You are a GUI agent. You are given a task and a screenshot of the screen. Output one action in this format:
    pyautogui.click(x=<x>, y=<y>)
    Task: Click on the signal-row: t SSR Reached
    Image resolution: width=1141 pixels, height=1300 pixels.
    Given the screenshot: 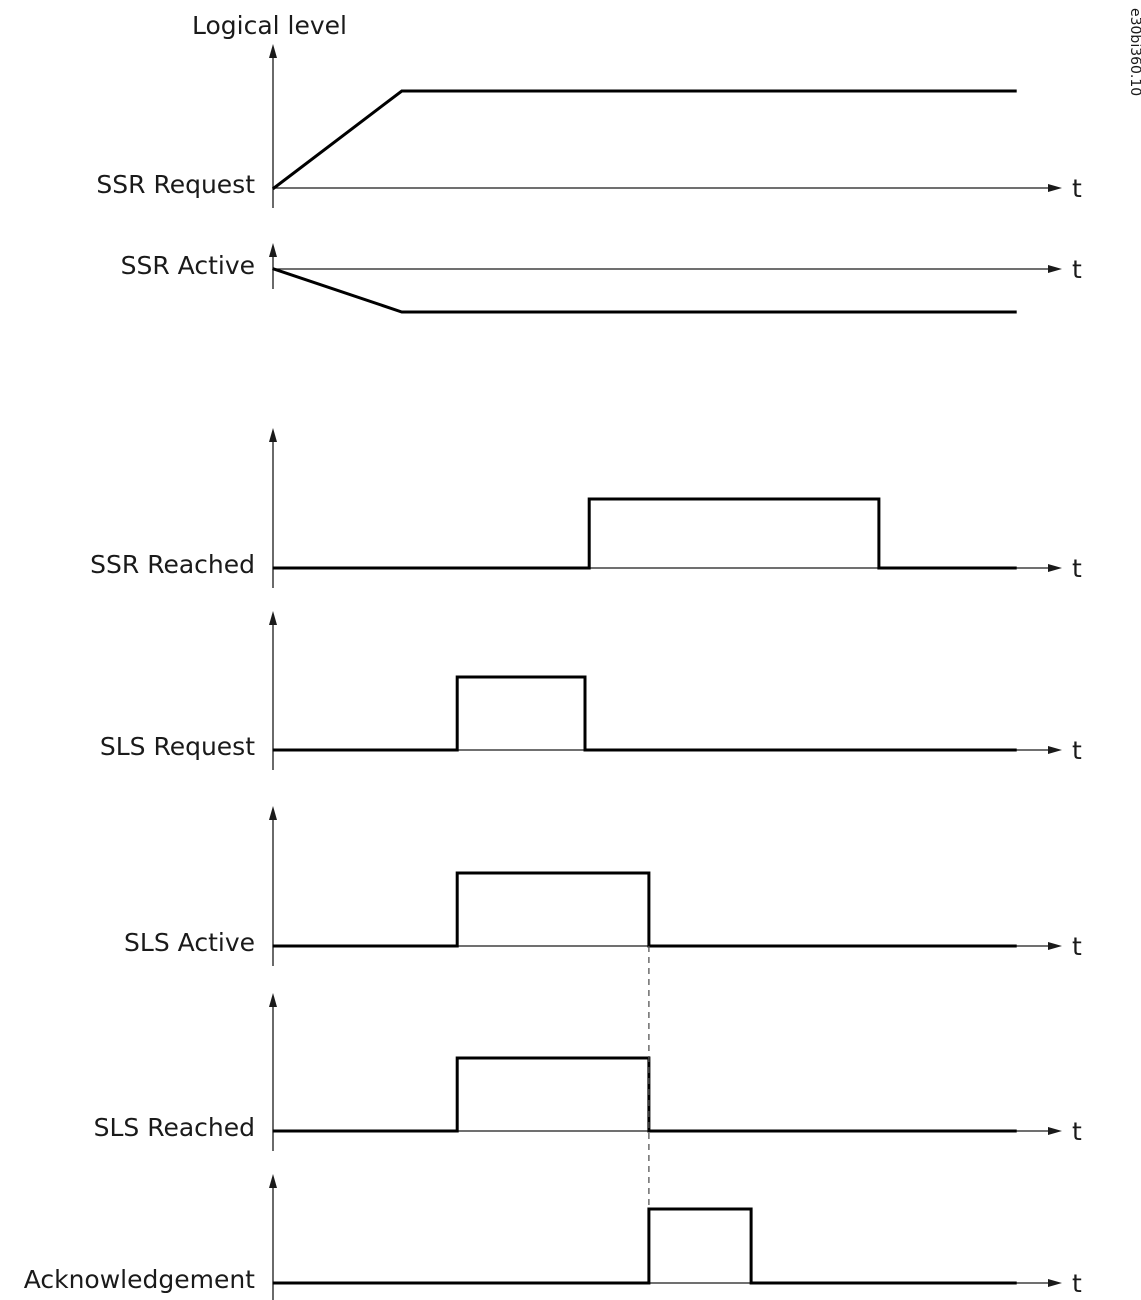 What is the action you would take?
    pyautogui.click(x=586, y=508)
    